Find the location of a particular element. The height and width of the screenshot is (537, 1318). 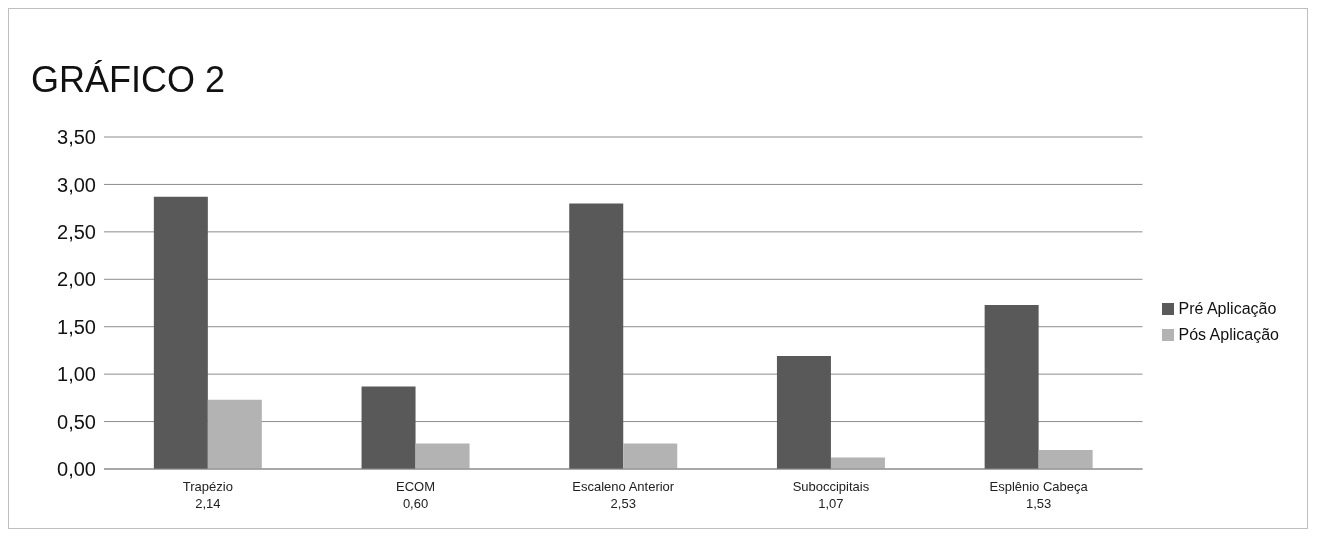

x-tick-label: Trapézio 2,14 is located at coordinates (207, 495).